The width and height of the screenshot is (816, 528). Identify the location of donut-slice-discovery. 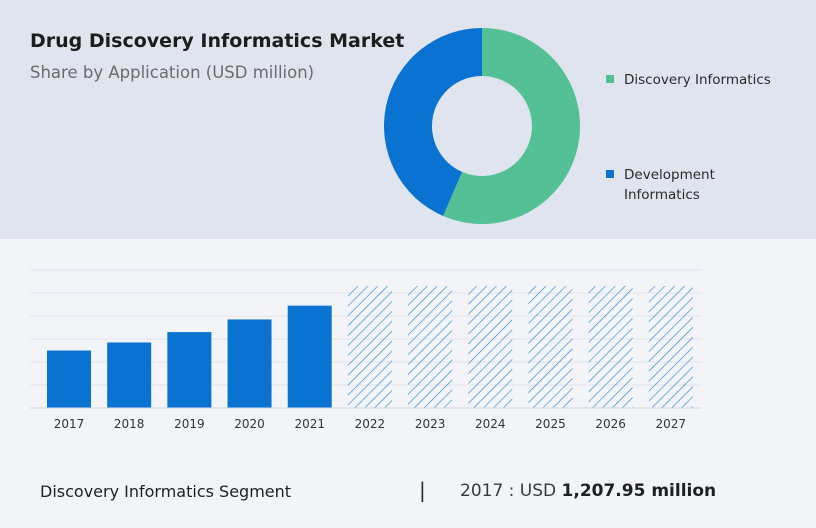
(511, 126).